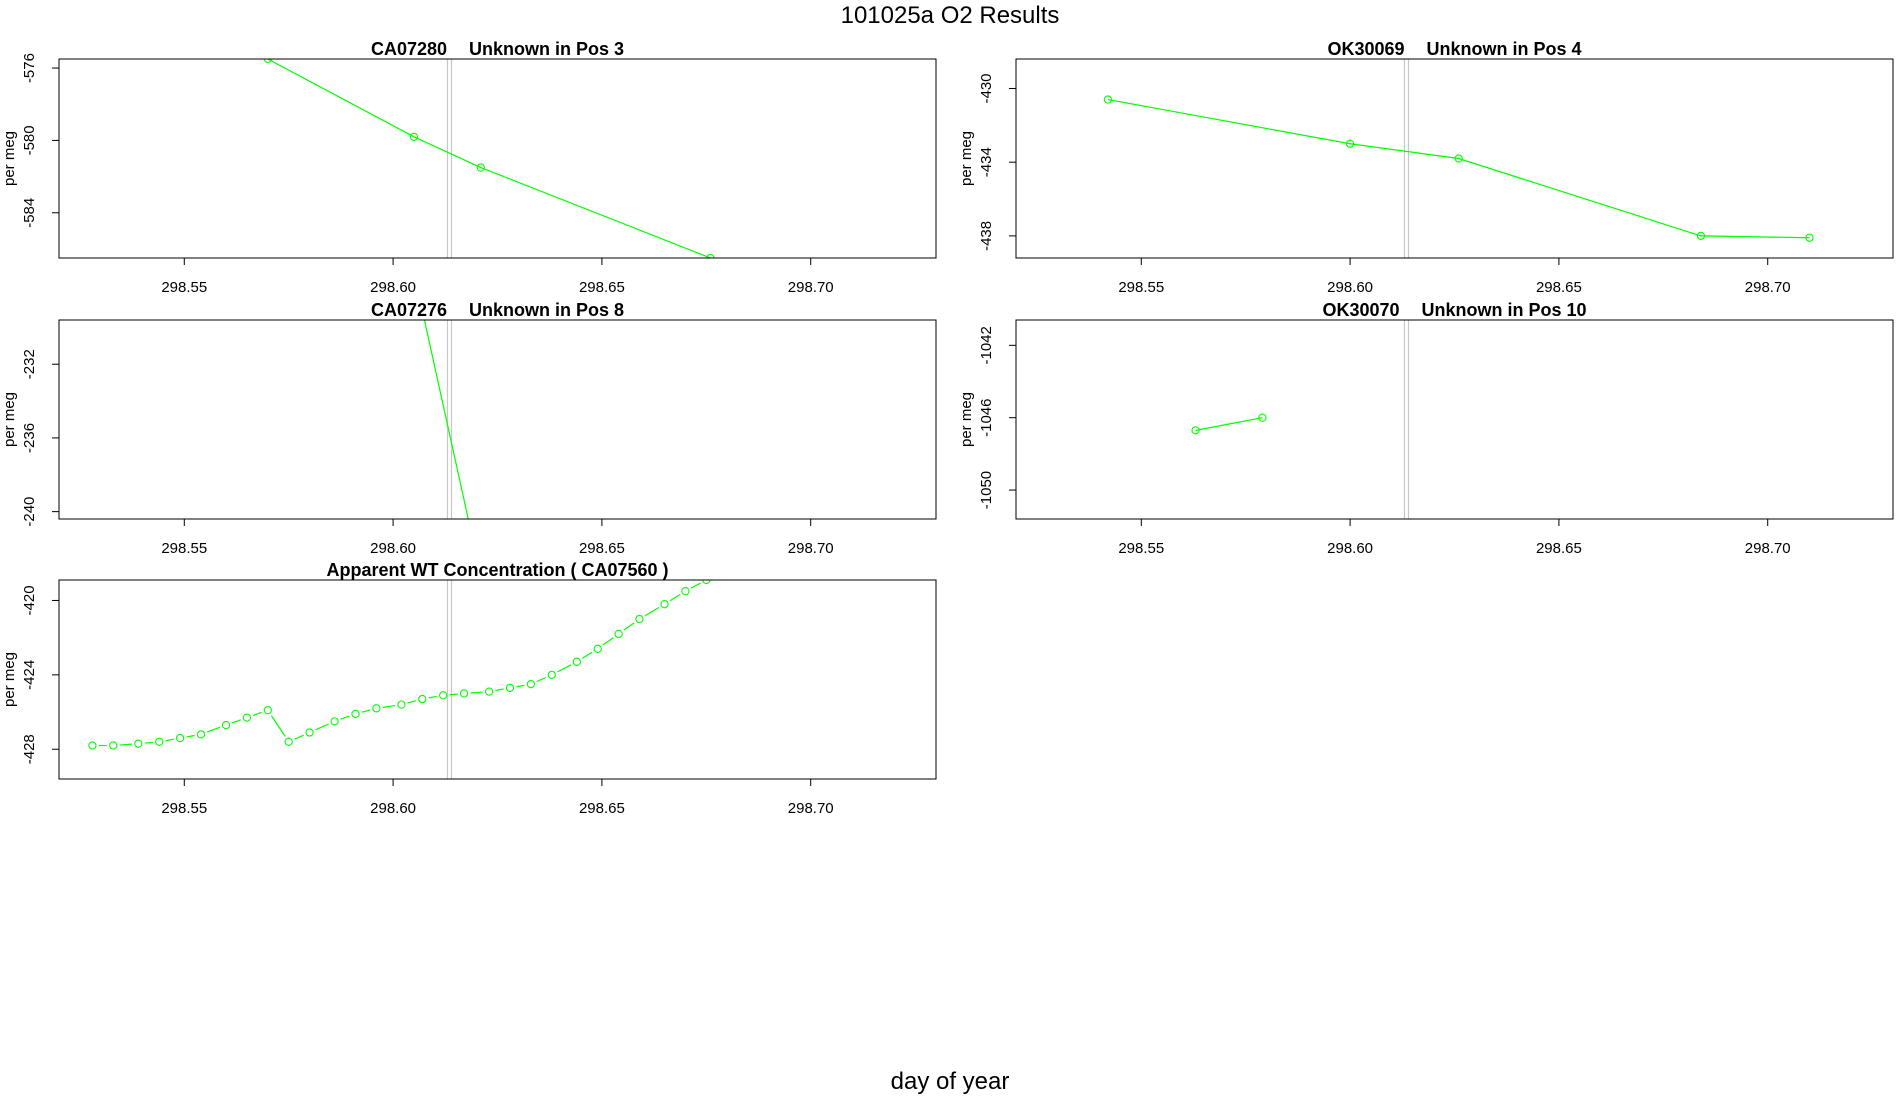 This screenshot has width=1900, height=1100. Describe the element at coordinates (29, 438) in the screenshot. I see `y-tick-label: -236` at that location.